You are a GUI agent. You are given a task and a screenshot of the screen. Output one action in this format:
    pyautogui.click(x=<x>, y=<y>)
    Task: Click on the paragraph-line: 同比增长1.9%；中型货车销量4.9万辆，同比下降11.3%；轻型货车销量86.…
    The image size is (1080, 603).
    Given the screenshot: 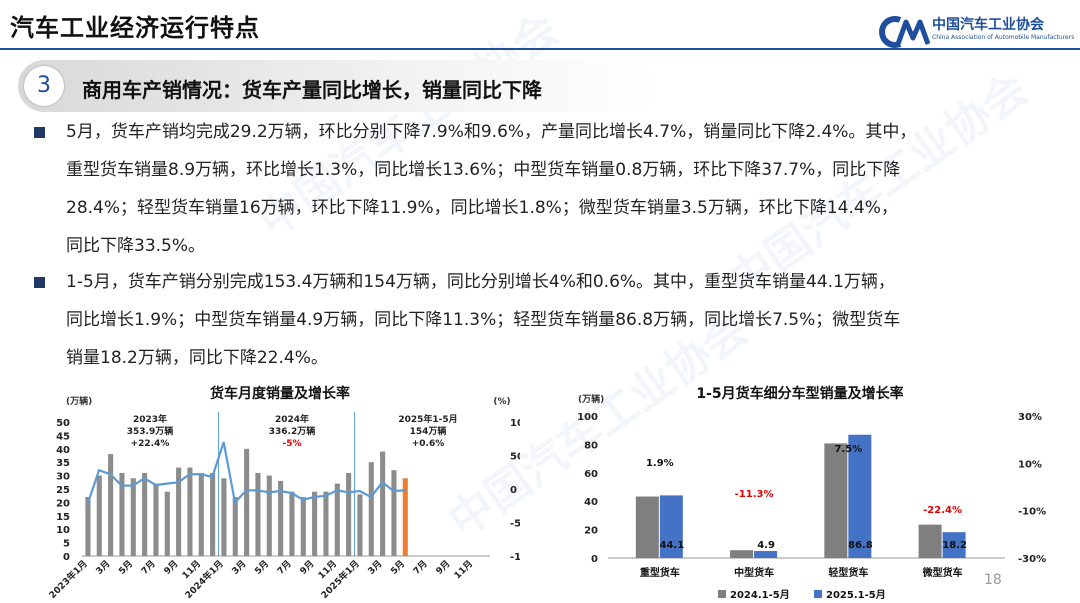 What is the action you would take?
    pyautogui.click(x=483, y=320)
    